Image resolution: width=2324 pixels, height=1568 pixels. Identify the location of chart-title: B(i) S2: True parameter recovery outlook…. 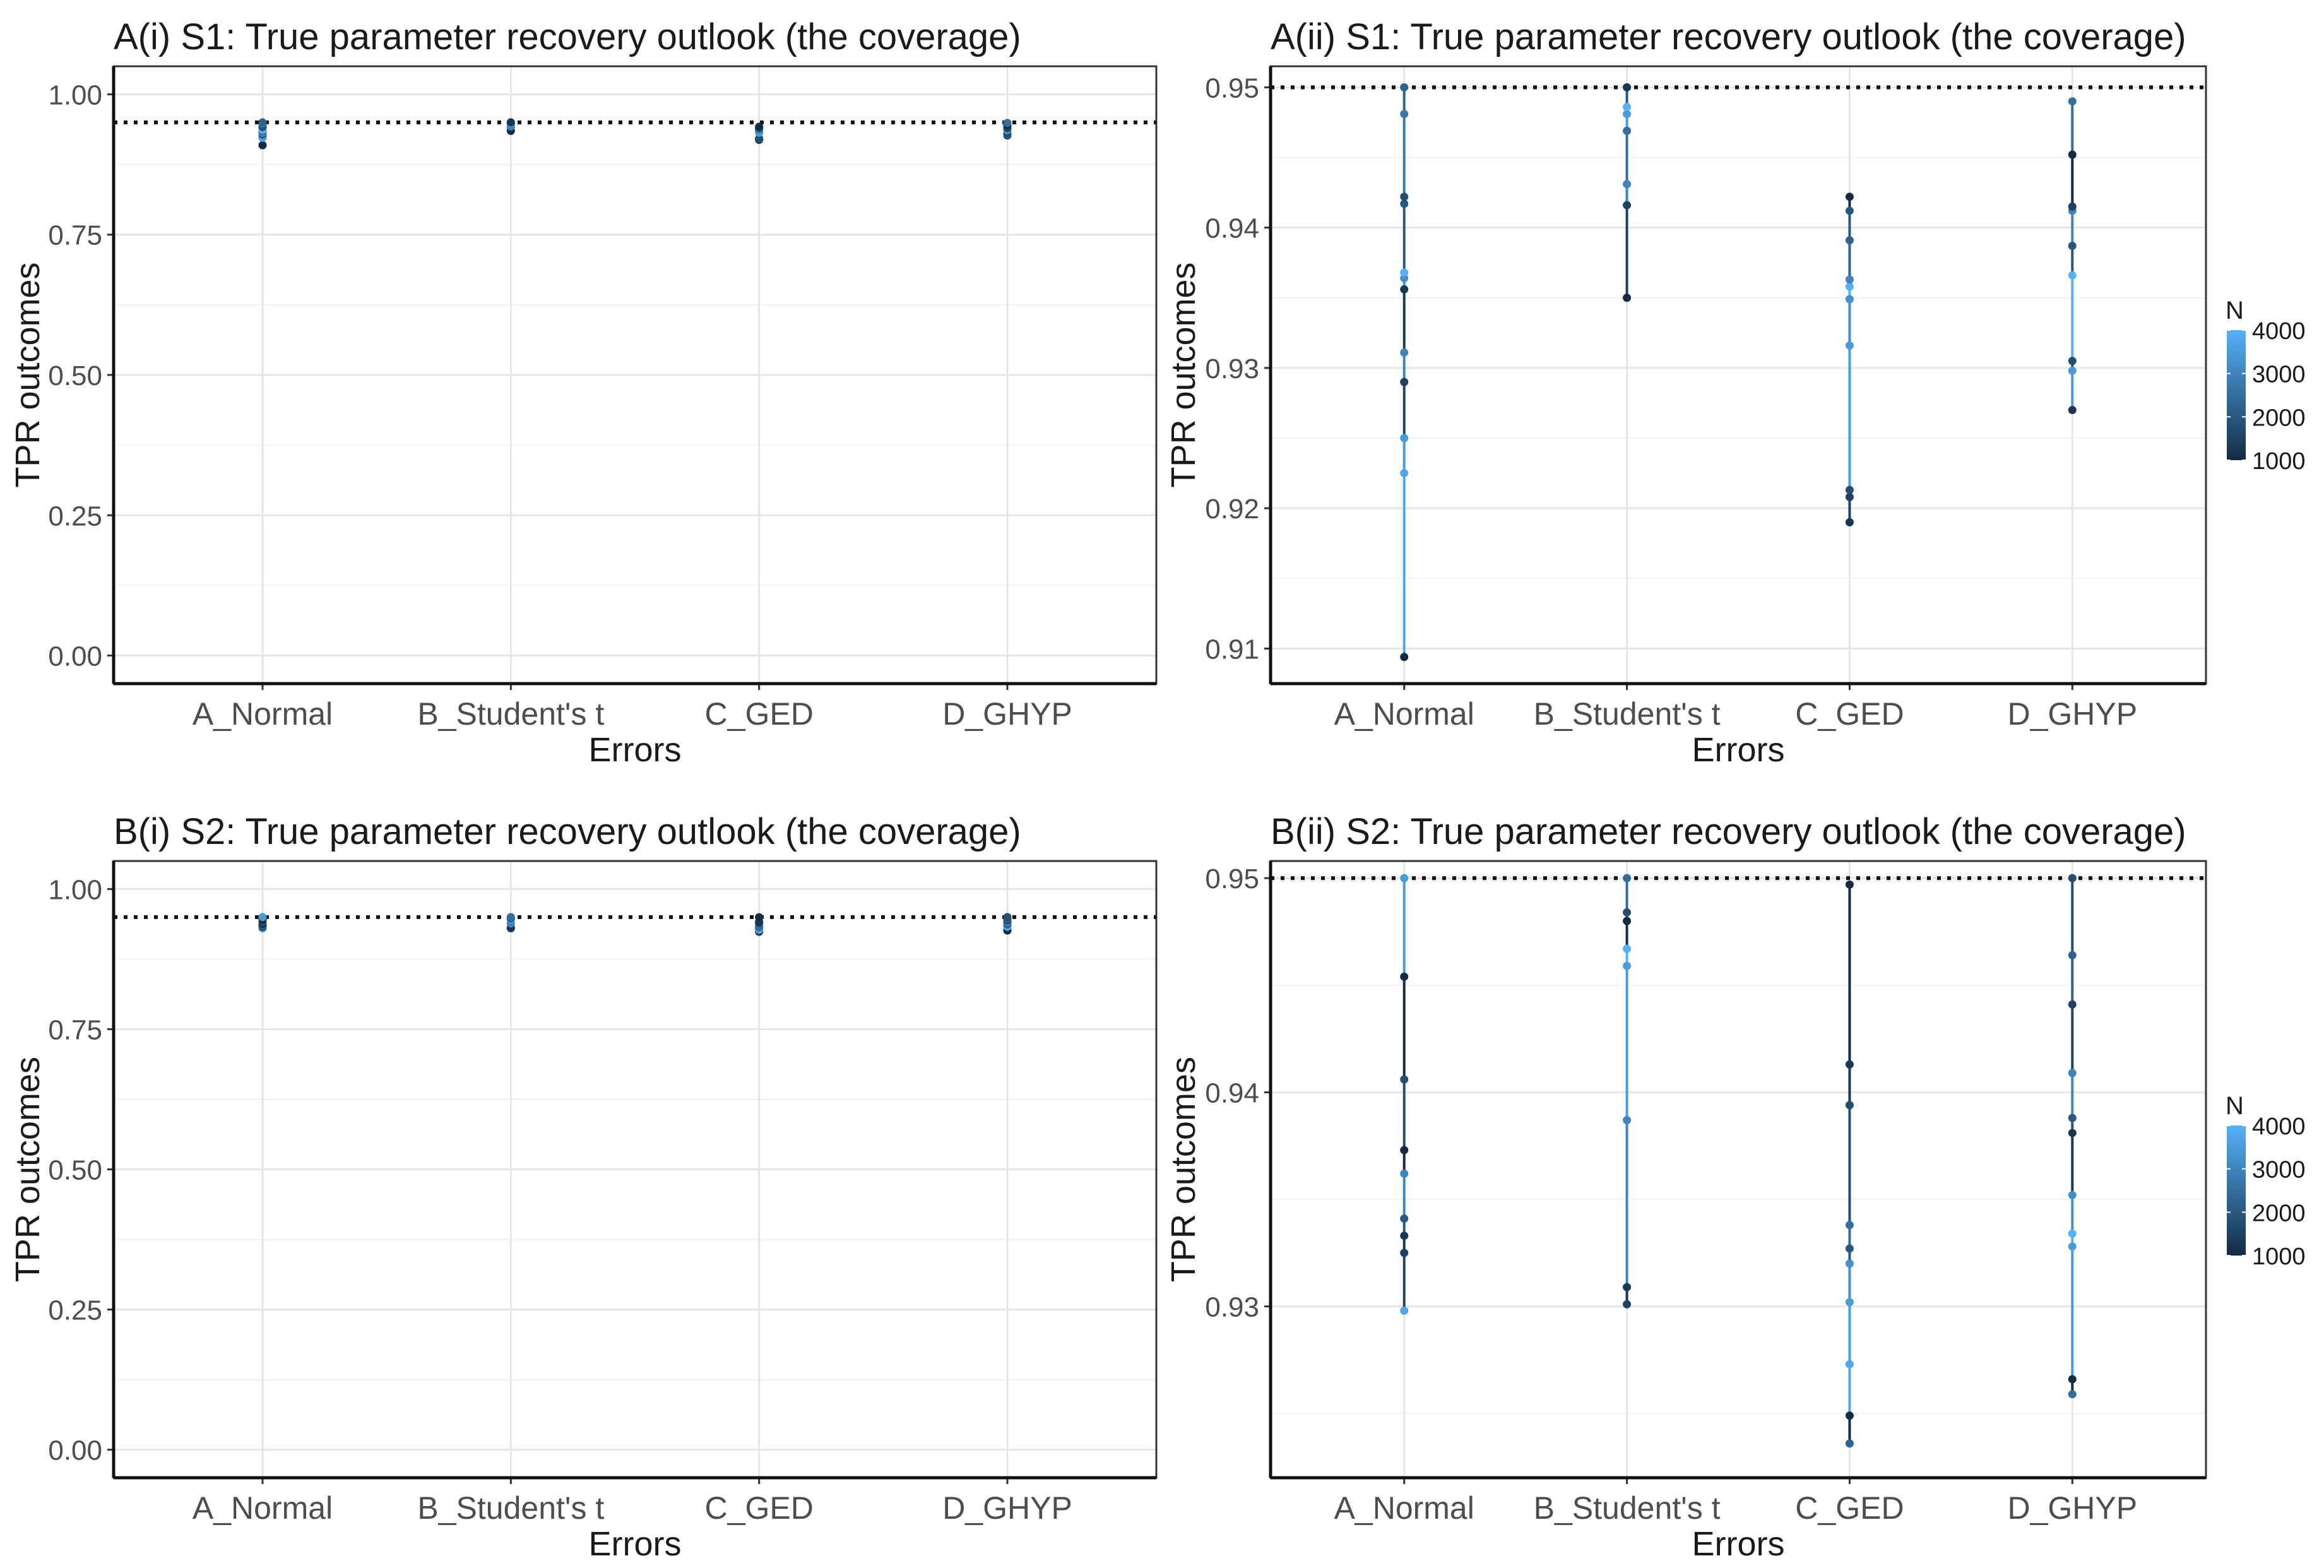
(567, 831).